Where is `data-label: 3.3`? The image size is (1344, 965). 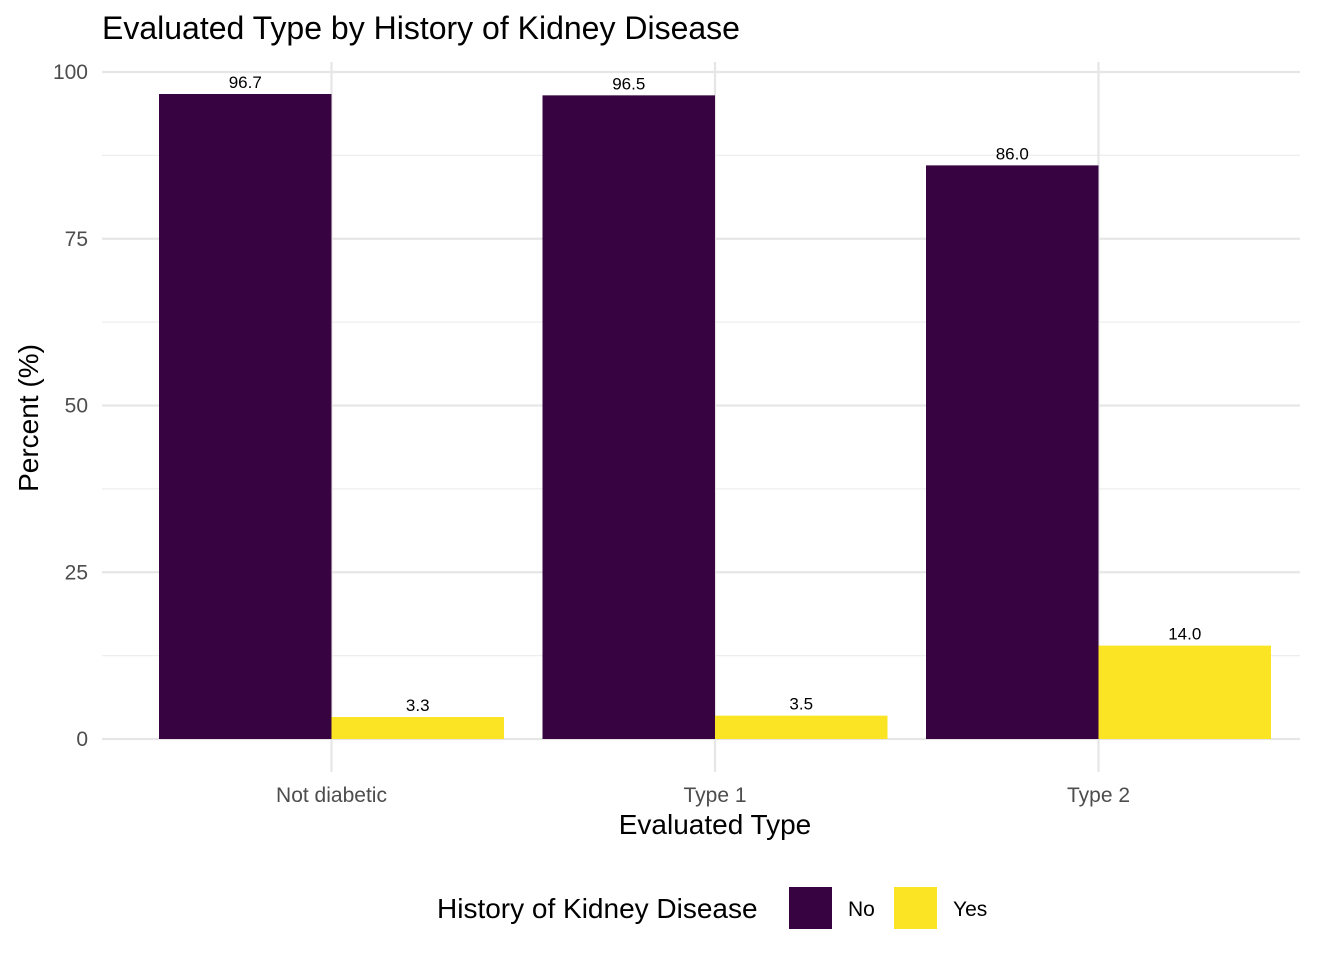 data-label: 3.3 is located at coordinates (418, 705).